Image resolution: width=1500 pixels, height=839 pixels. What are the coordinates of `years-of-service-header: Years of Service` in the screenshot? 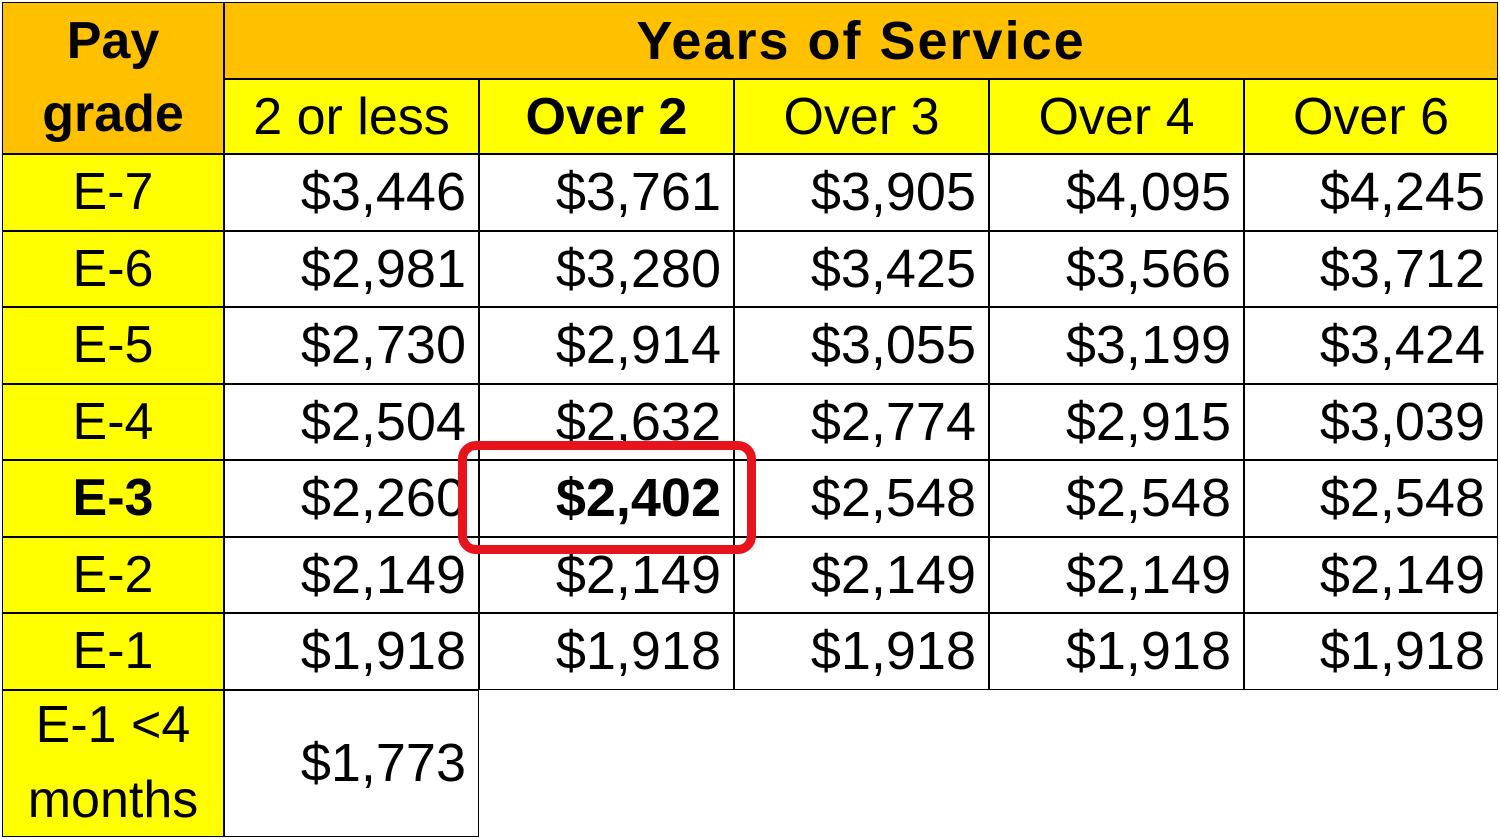 It's located at (861, 40).